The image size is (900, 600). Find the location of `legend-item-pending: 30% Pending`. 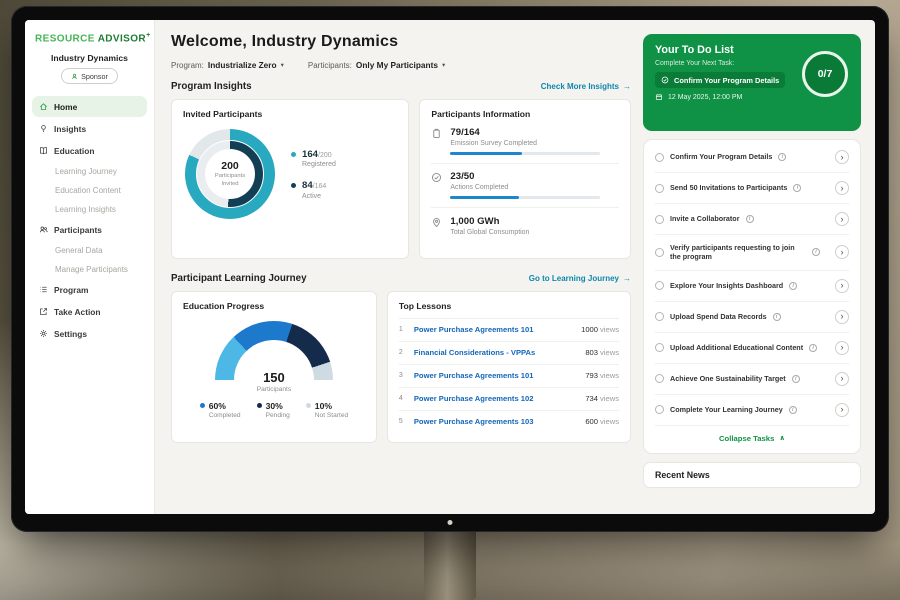

legend-item-pending: 30% Pending is located at coordinates (273, 410).